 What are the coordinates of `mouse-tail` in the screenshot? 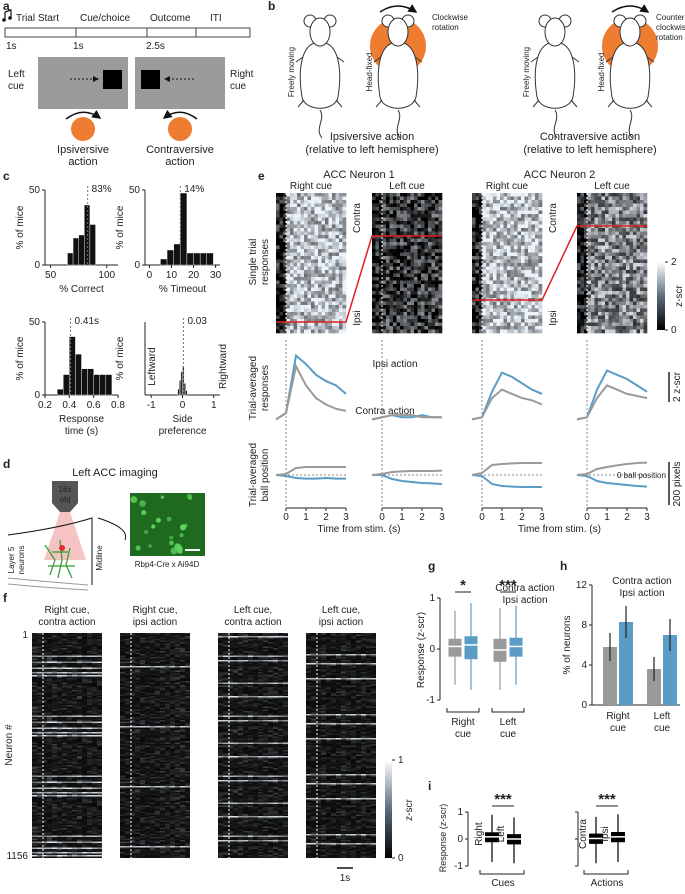 It's located at (320, 124).